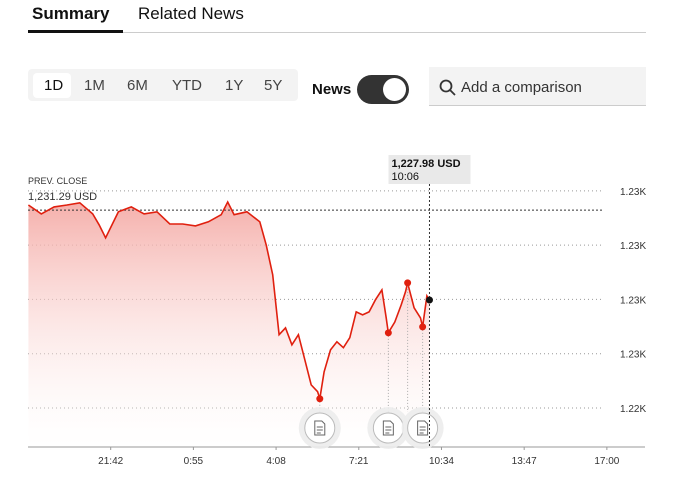 Image resolution: width=675 pixels, height=492 pixels. I want to click on x-tick-label: 17:00, so click(606, 461).